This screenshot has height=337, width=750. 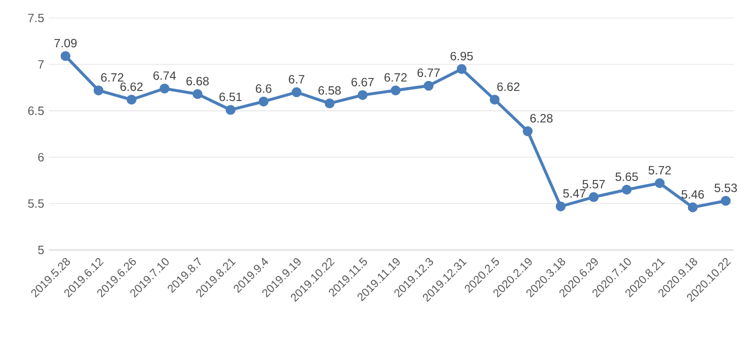 What do you see at coordinates (429, 73) in the screenshot?
I see `data-label: 6.77` at bounding box center [429, 73].